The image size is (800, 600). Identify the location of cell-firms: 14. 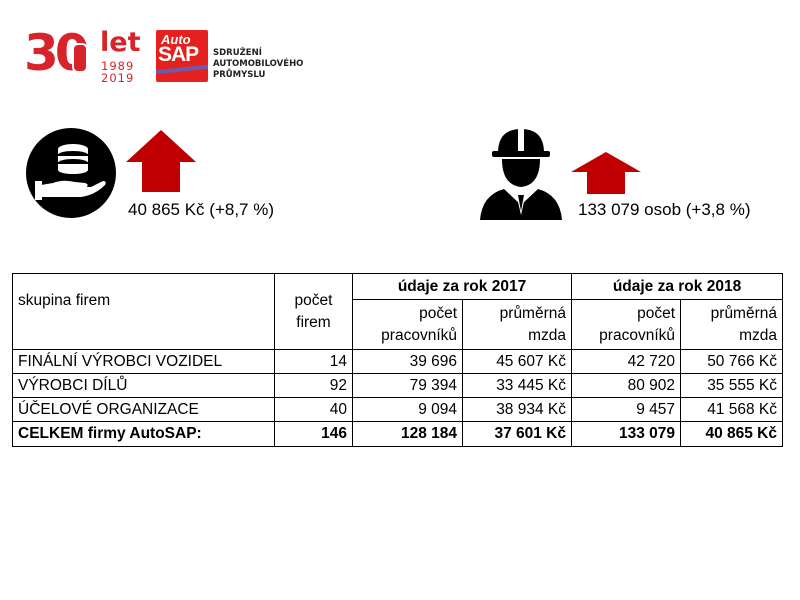
(313, 361).